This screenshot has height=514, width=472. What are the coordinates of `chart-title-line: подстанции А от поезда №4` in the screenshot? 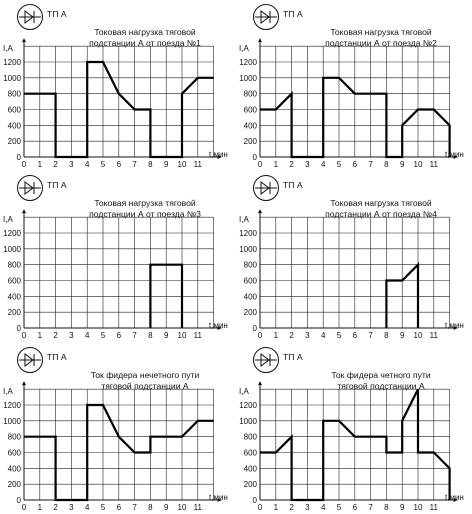 It's located at (381, 214).